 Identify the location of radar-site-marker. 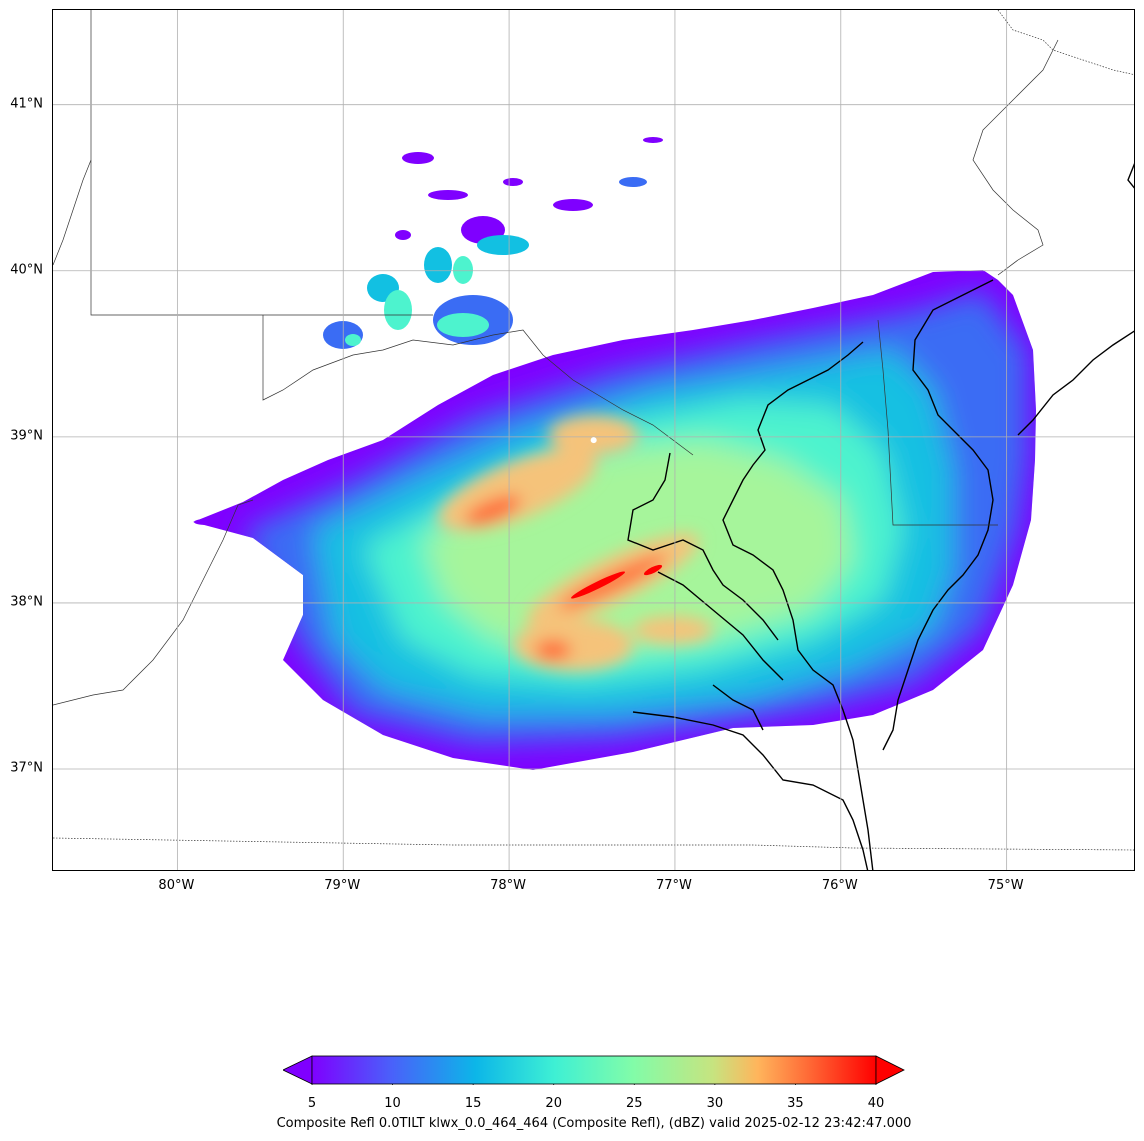
(593, 440).